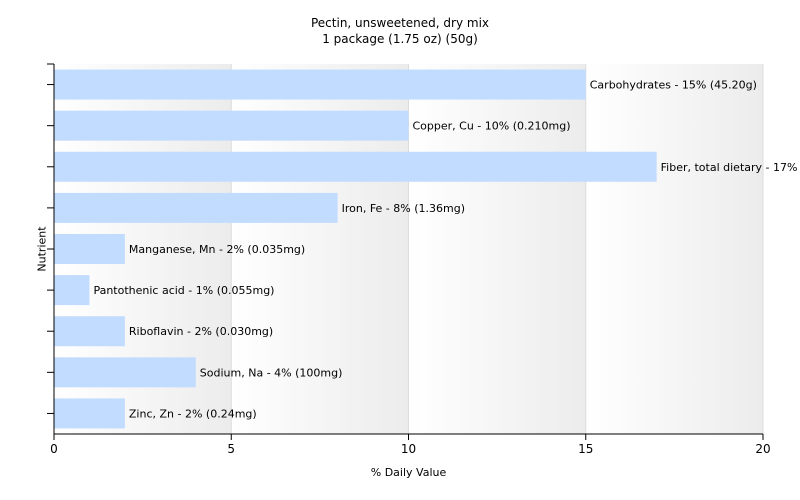 The width and height of the screenshot is (800, 500). Describe the element at coordinates (183, 290) in the screenshot. I see `bar-data-label: Pantothenic acid - 1% (0.055mg)` at that location.